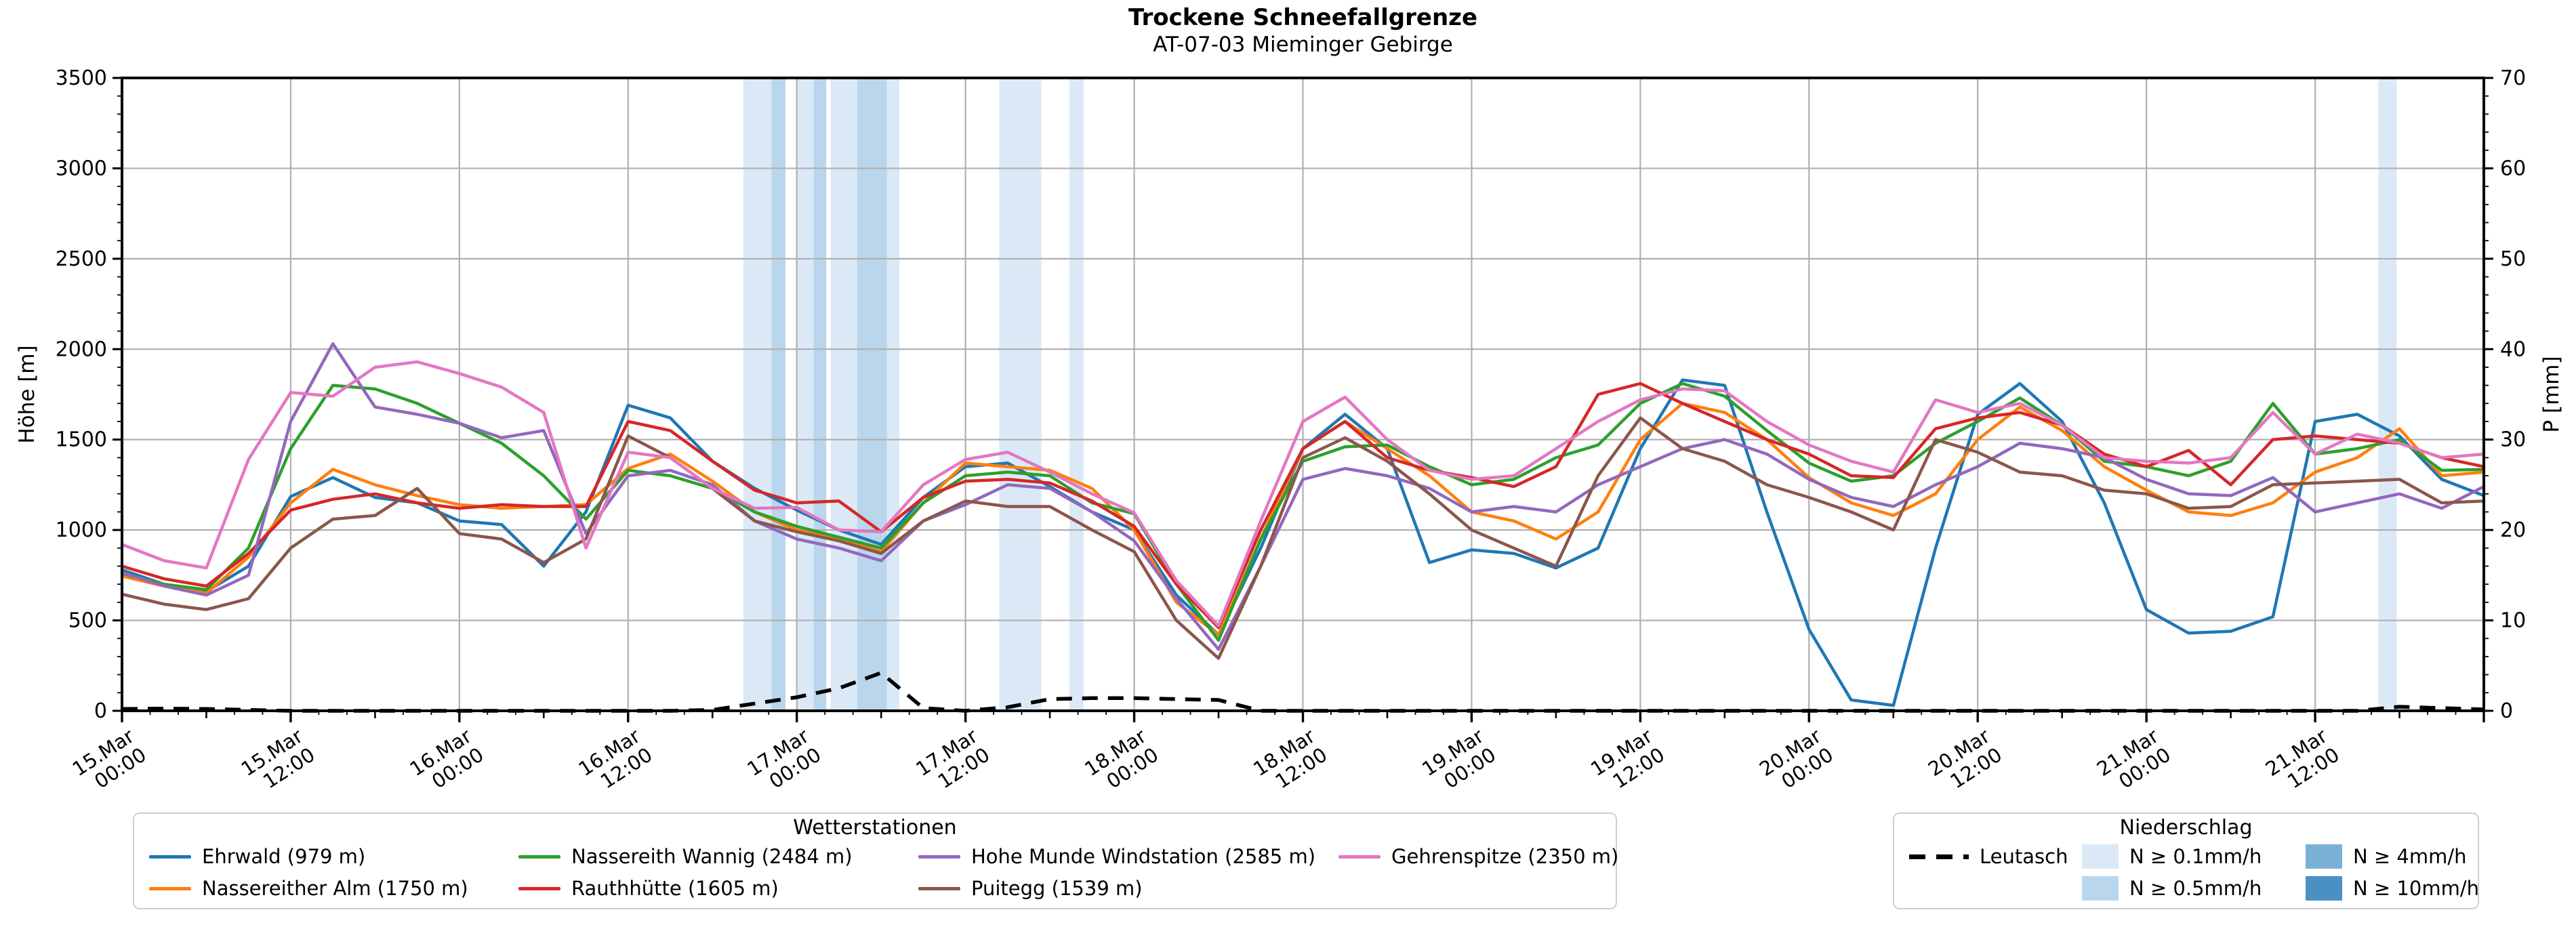 The image size is (2576, 929). Describe the element at coordinates (1459, 762) in the screenshot. I see `x-tick-label: 19.Mar00:00` at that location.